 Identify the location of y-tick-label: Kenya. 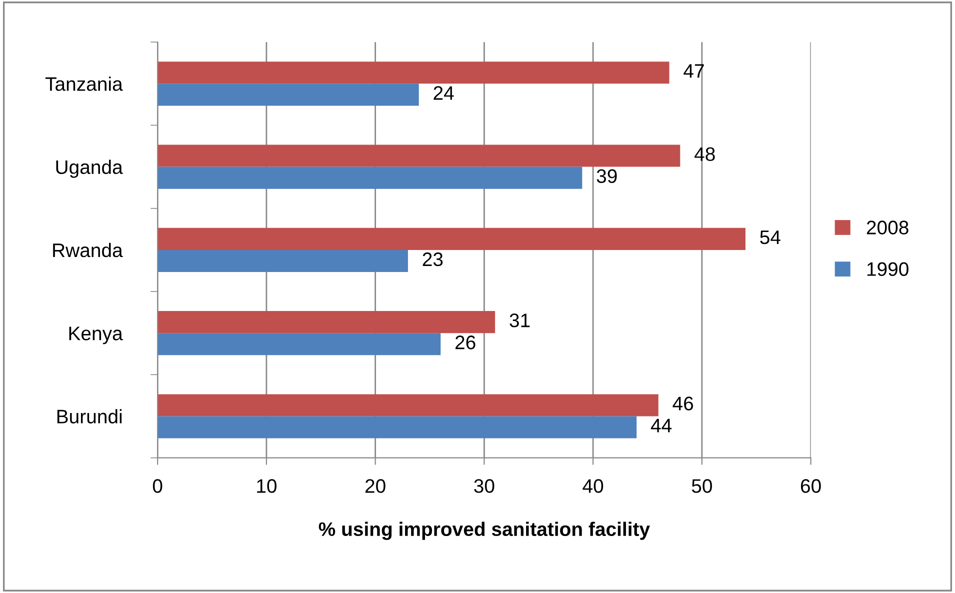
(96, 335).